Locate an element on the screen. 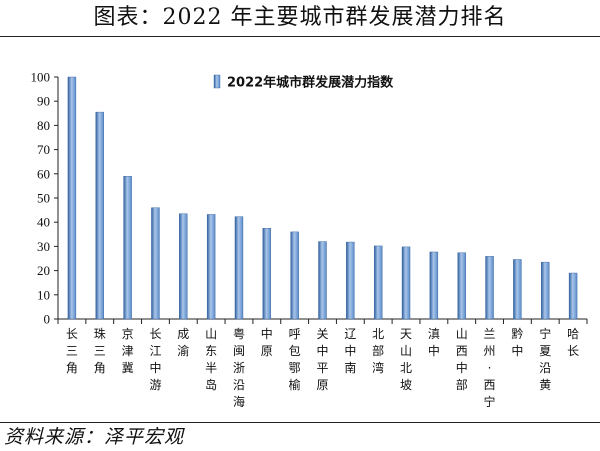 The image size is (600, 451). y-tick-label: 0 is located at coordinates (47, 319).